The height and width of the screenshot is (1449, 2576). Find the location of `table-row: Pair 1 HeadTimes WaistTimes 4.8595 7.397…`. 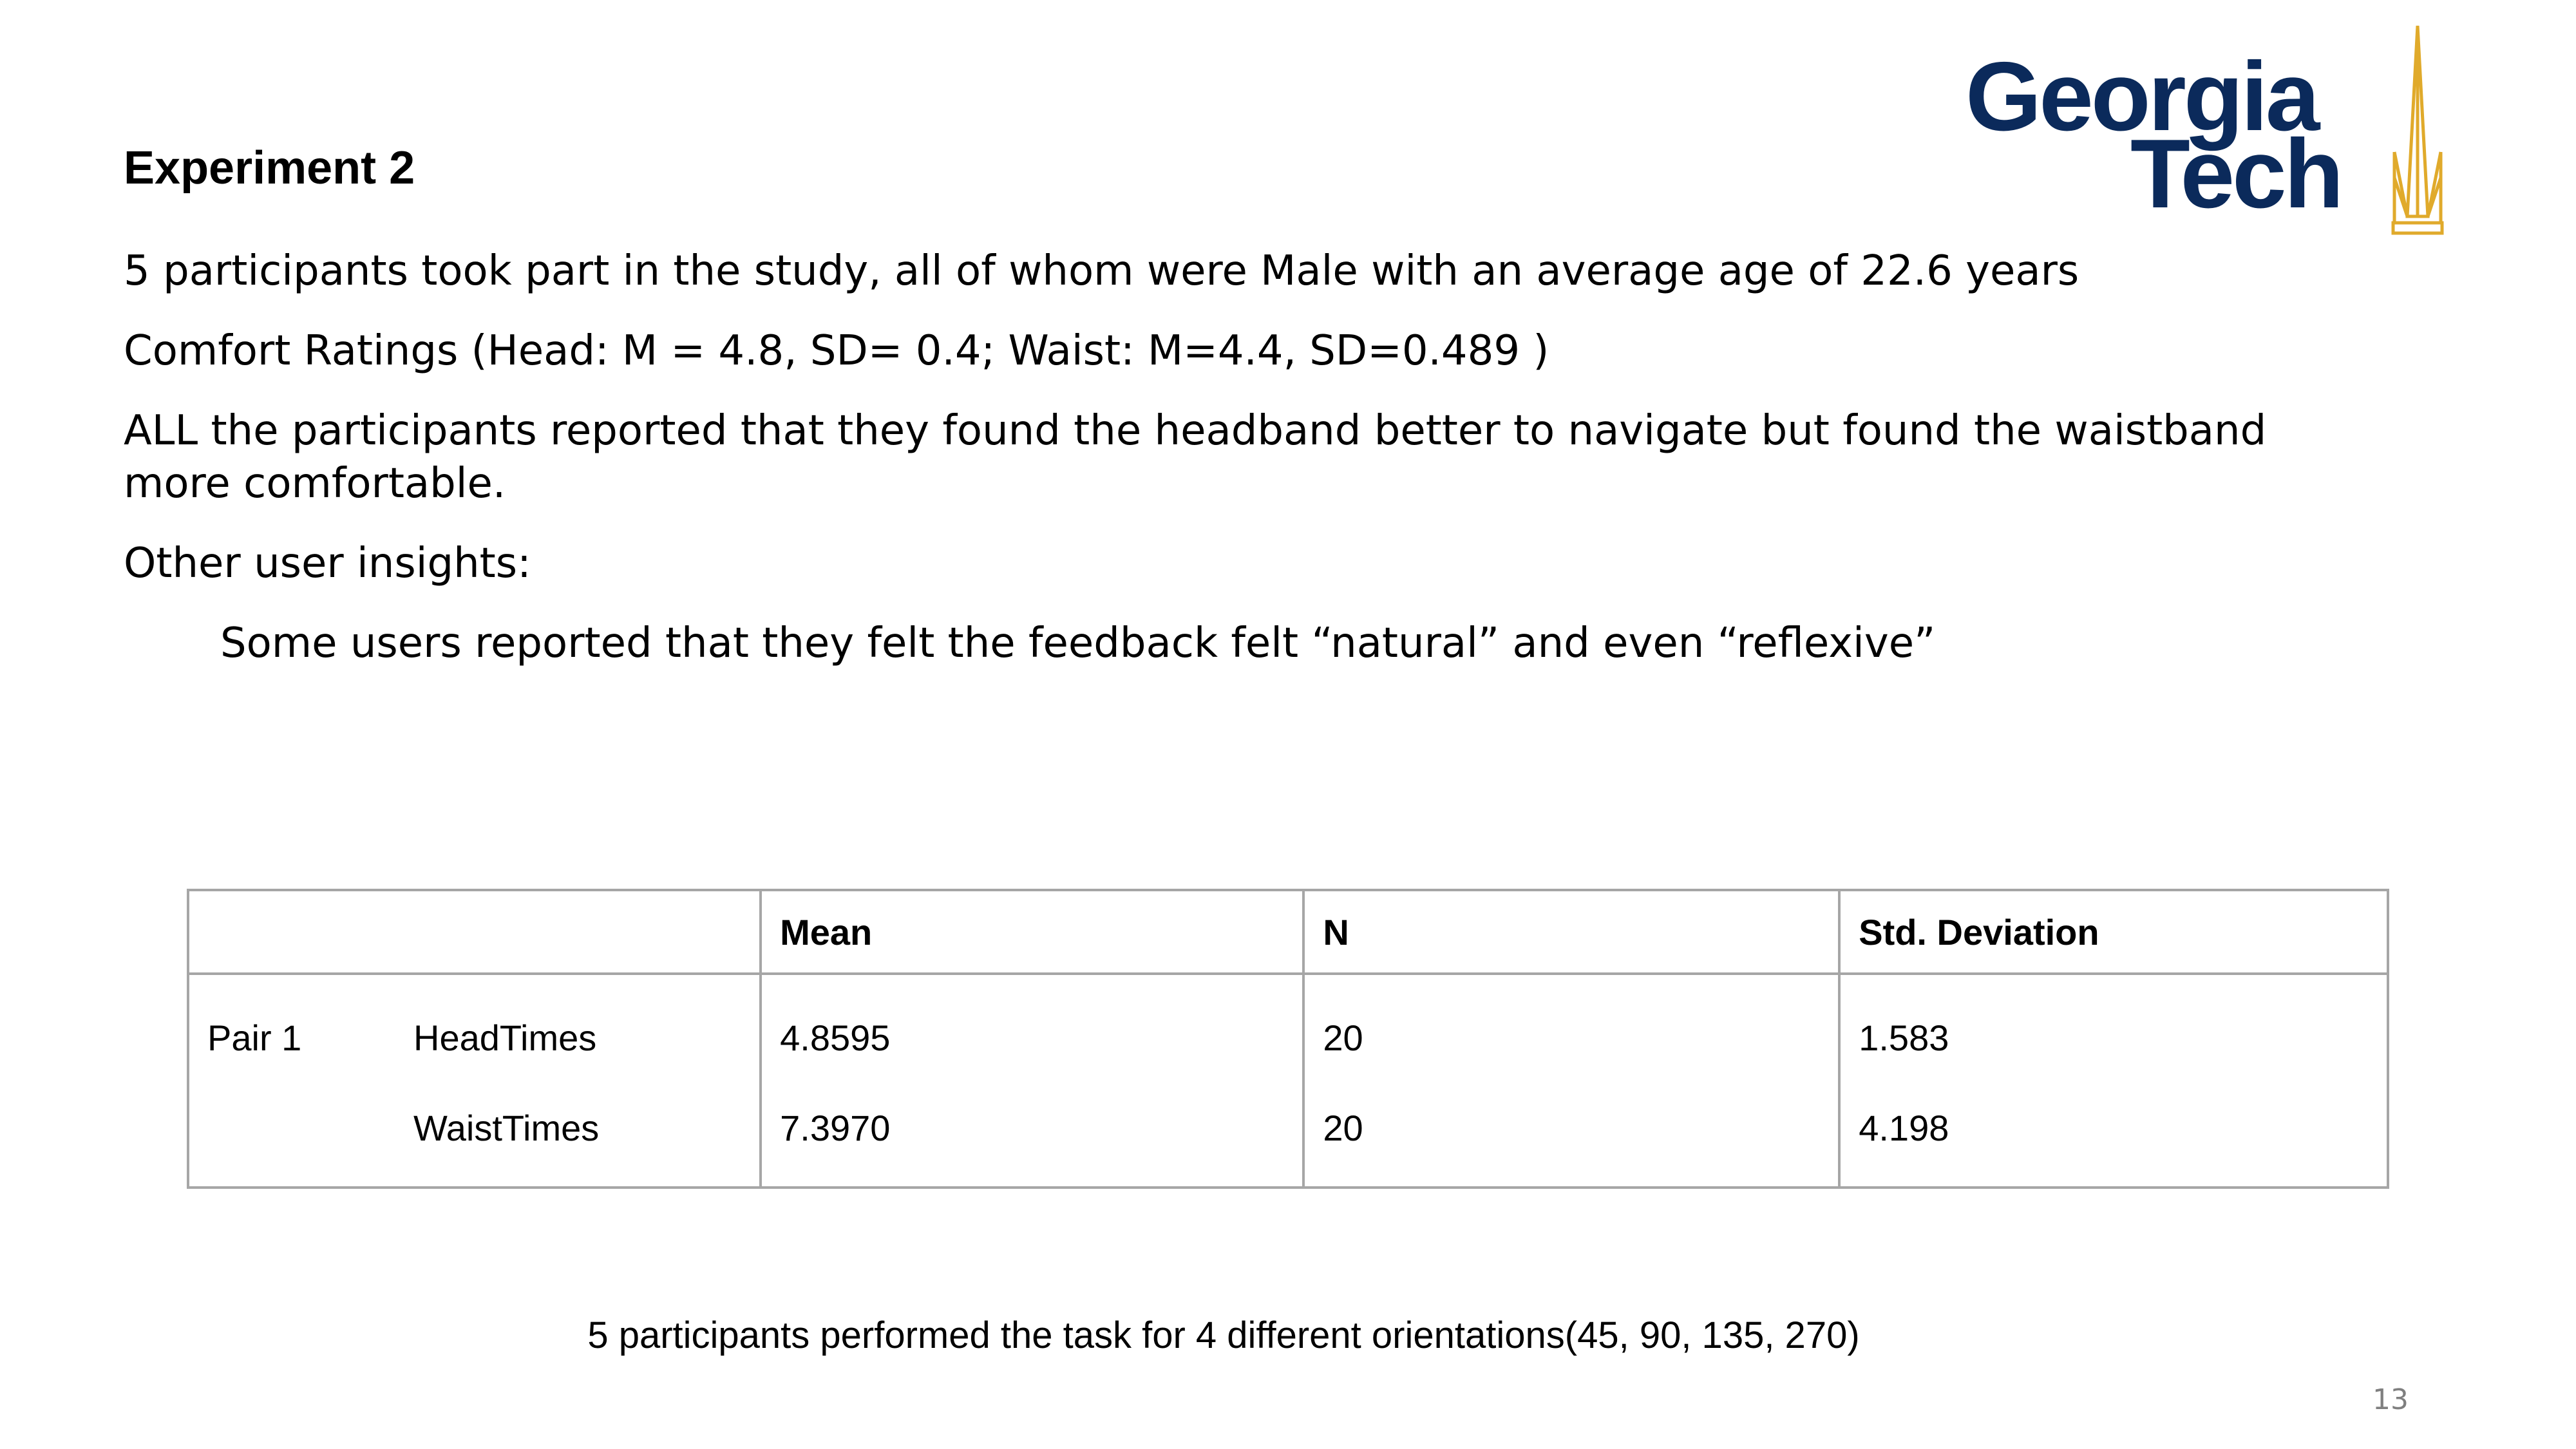

table-row: Pair 1 HeadTimes WaistTimes 4.8595 7.397… is located at coordinates (1287, 1080).